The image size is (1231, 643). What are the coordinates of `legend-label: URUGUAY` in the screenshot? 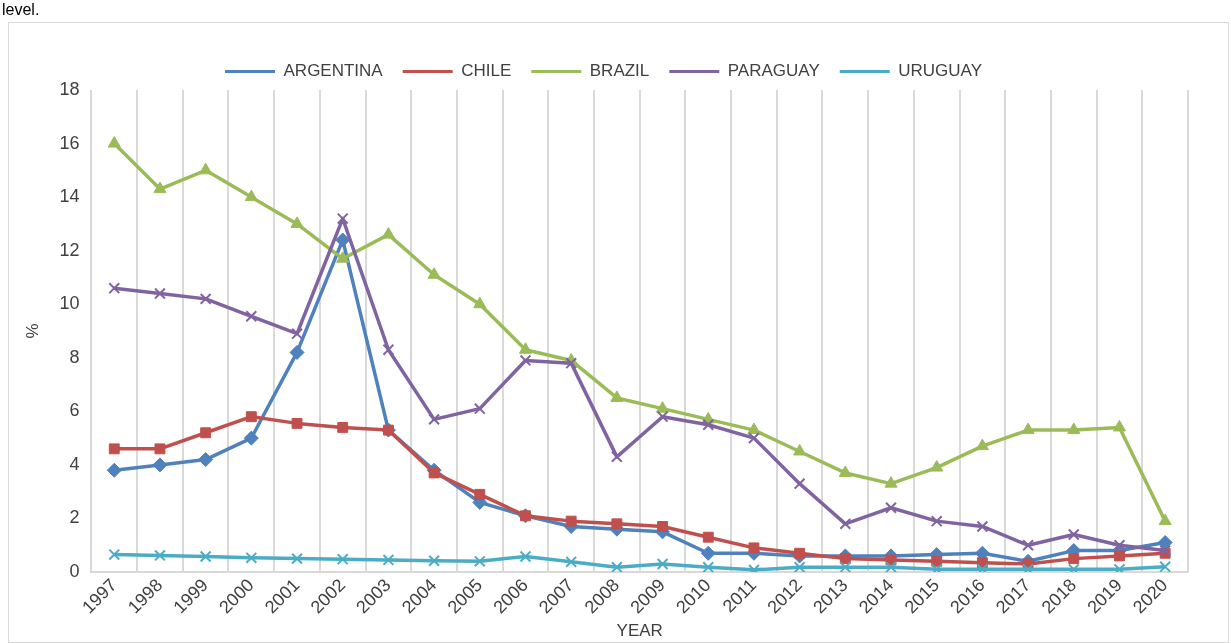 It's located at (940, 71).